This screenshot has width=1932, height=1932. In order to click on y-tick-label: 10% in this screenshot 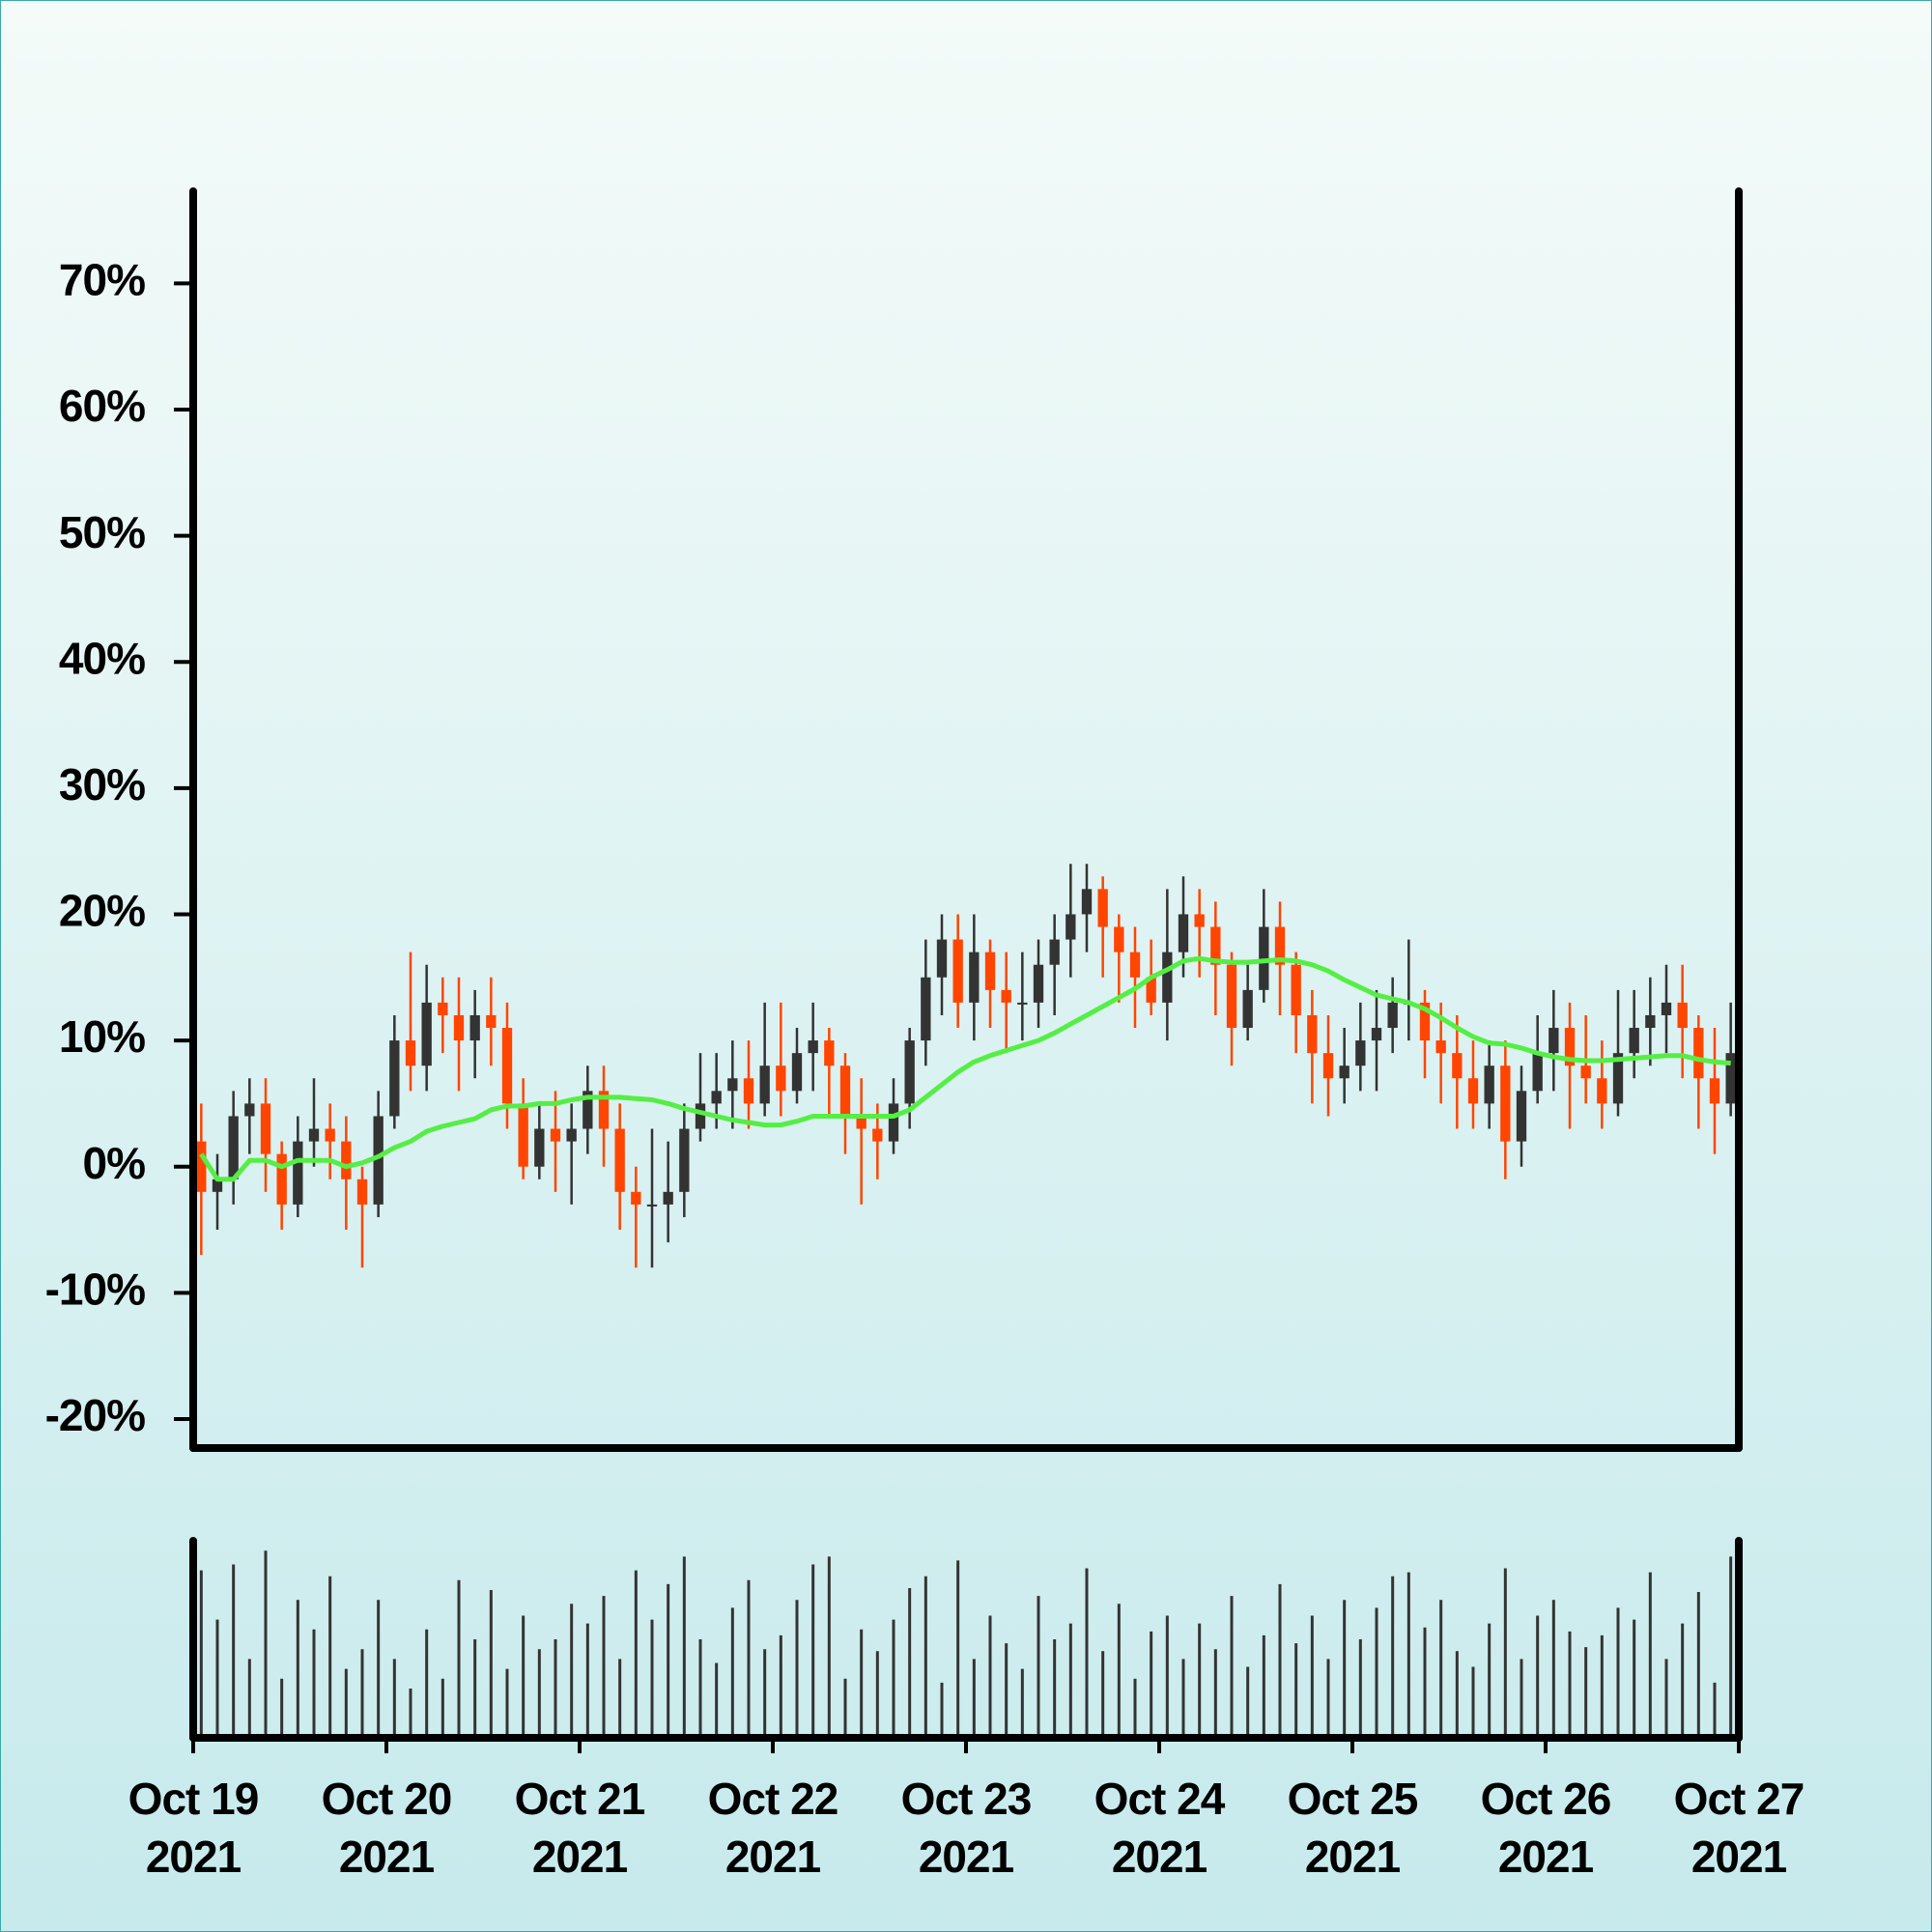, I will do `click(102, 1036)`.